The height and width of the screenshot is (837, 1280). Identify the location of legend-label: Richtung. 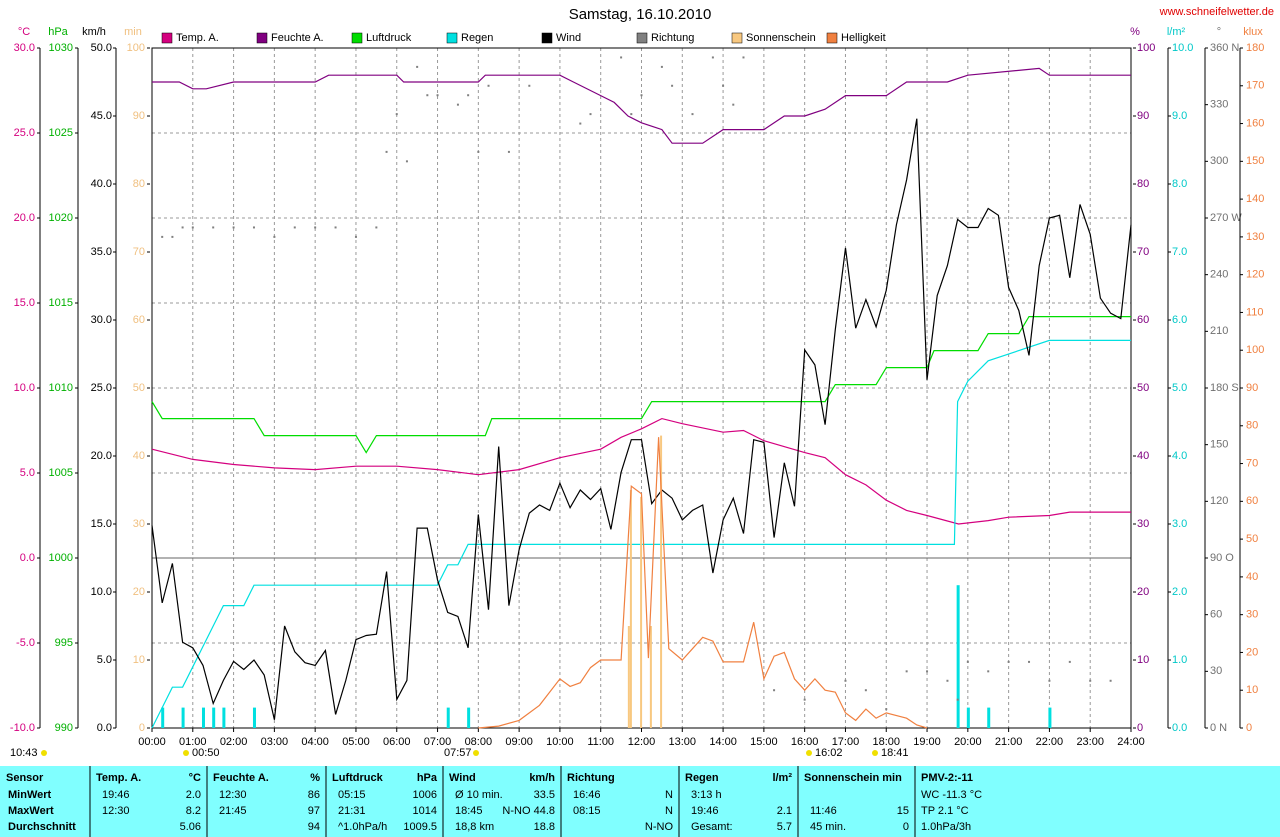
(672, 38).